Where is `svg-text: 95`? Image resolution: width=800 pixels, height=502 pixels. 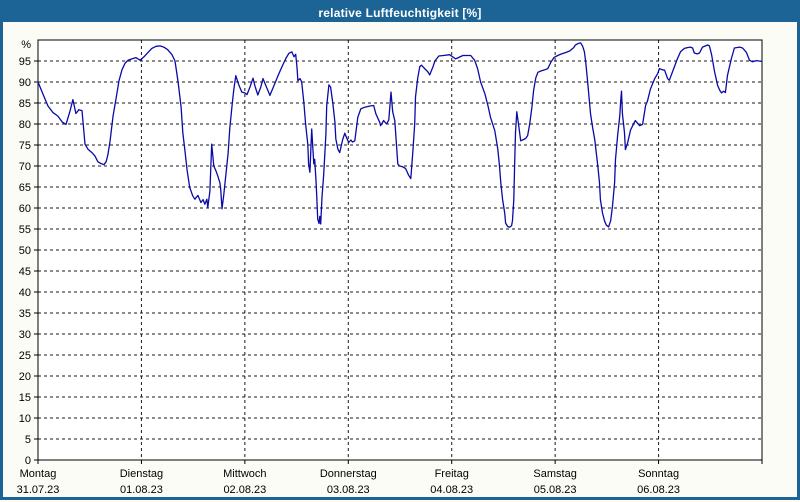
svg-text: 95 is located at coordinates (25, 62).